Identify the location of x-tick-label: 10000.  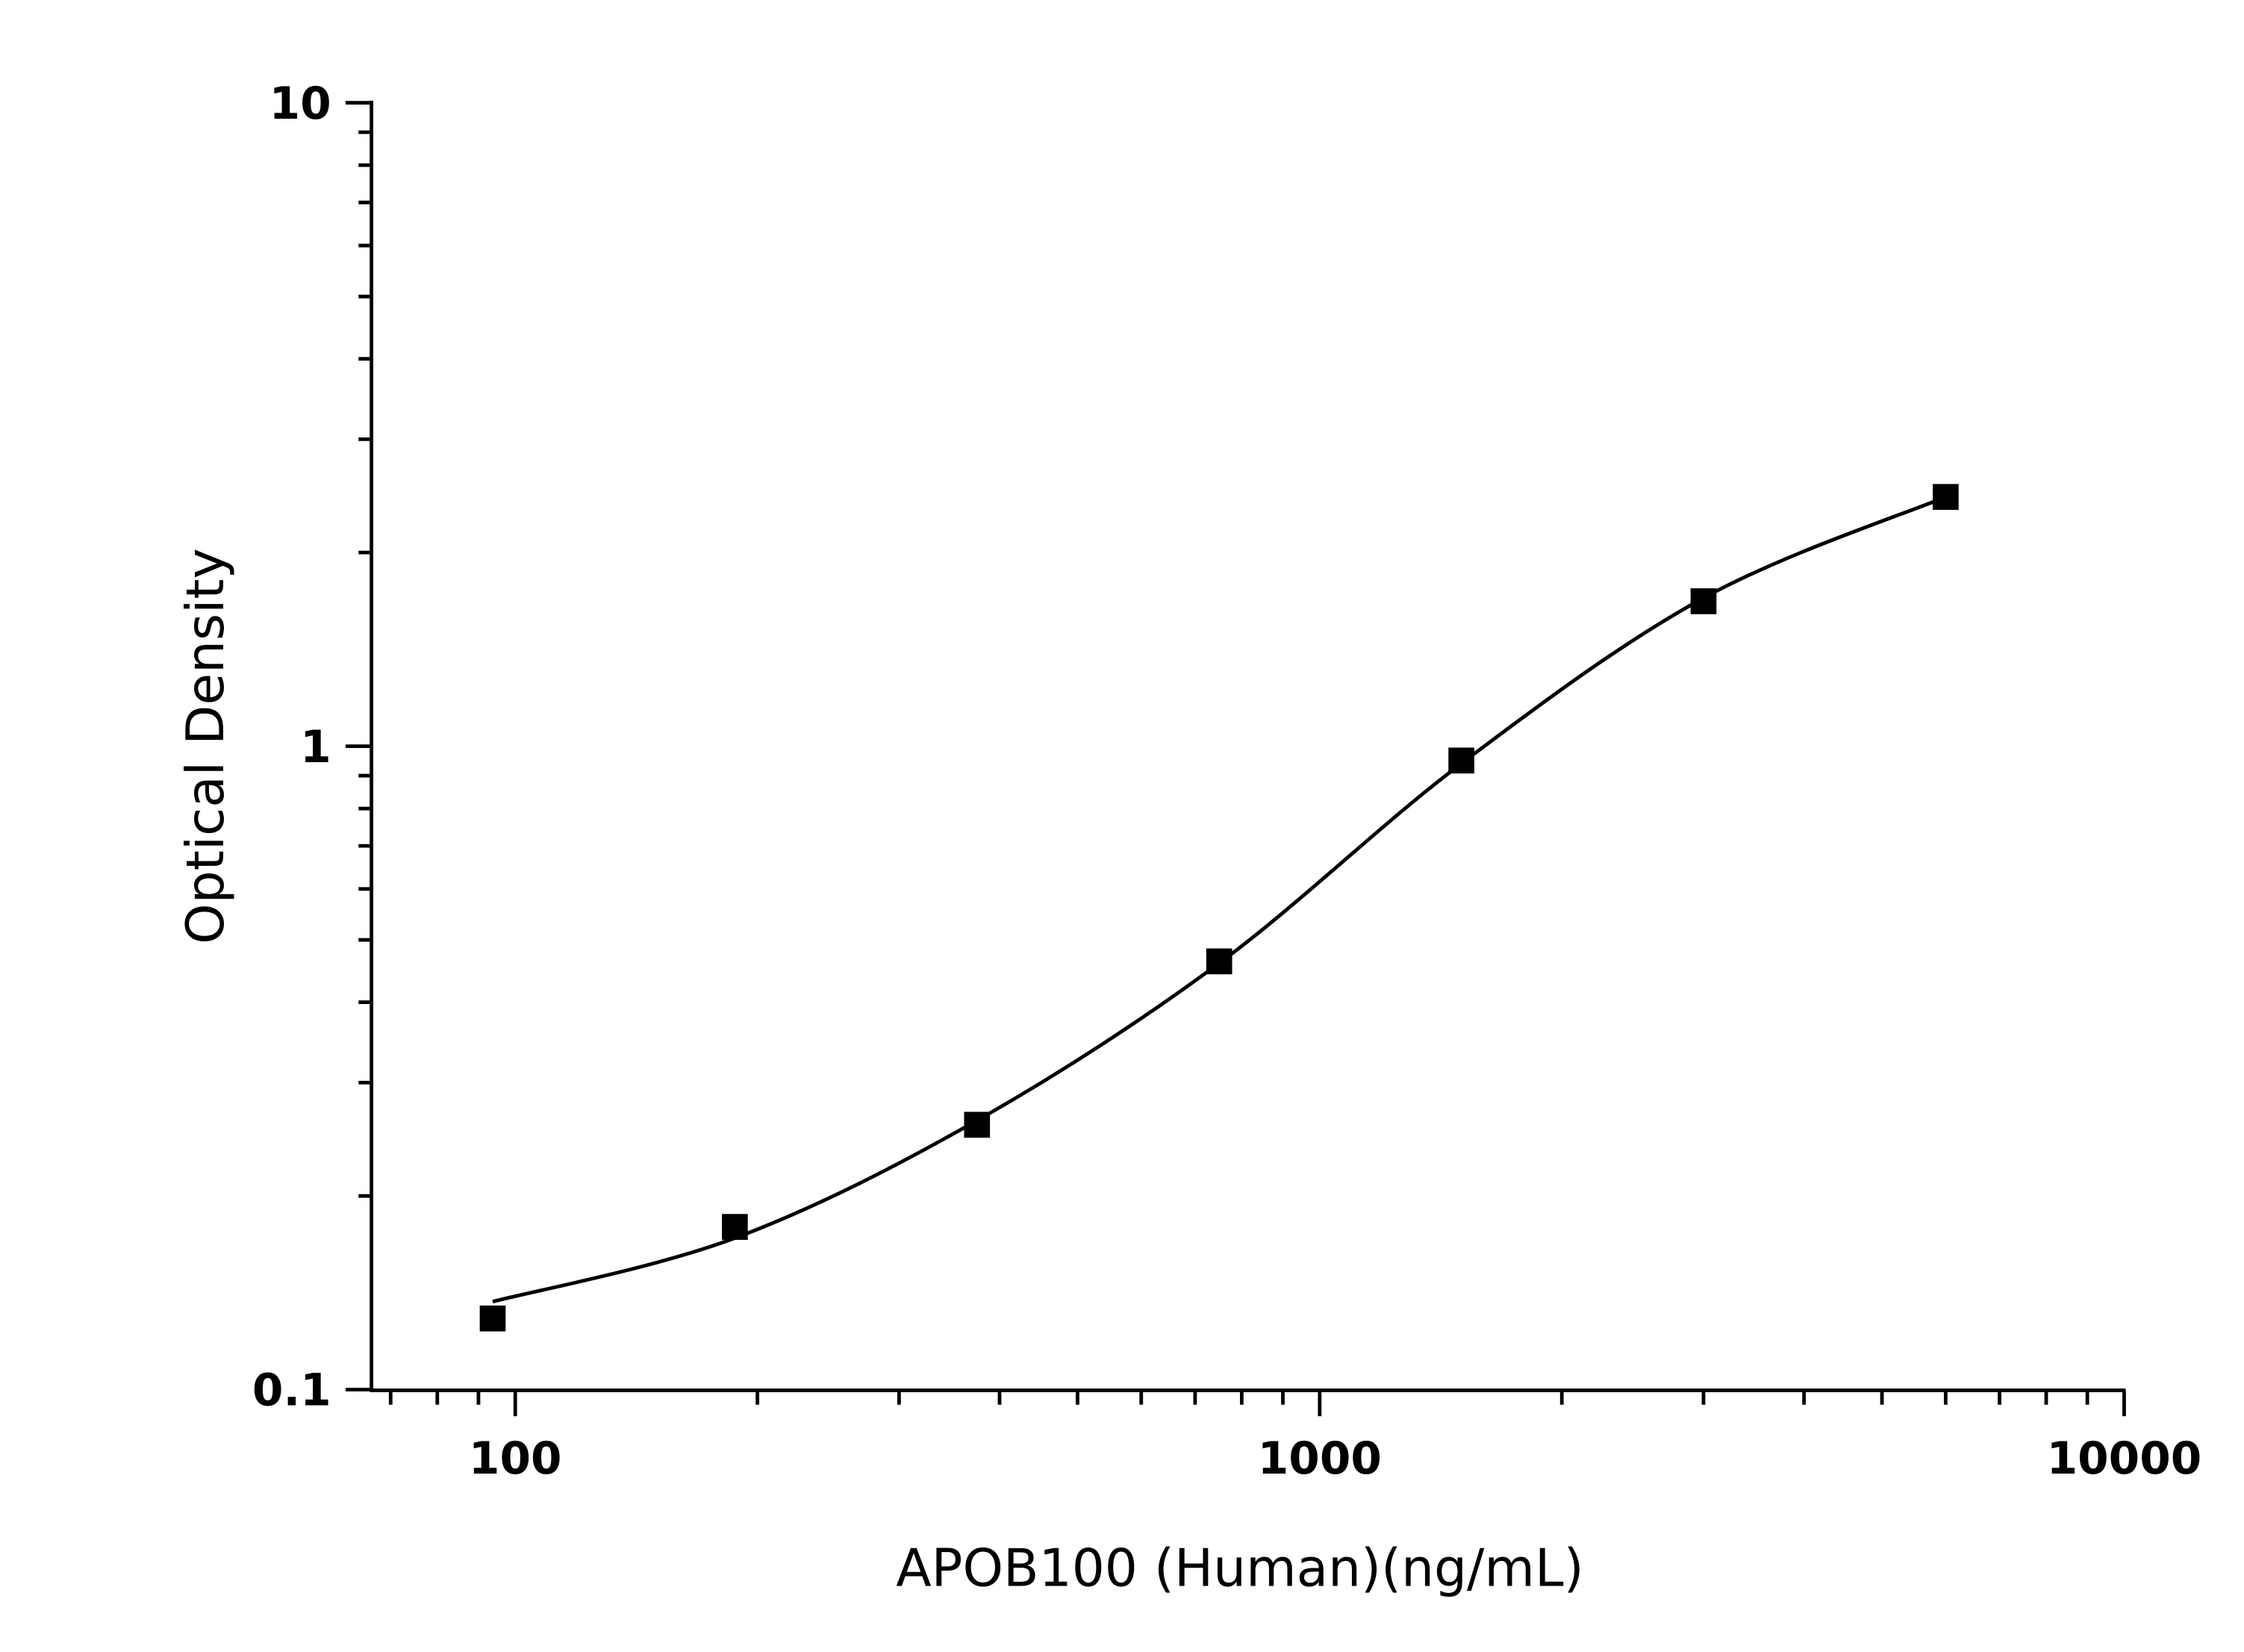
(2124, 1459).